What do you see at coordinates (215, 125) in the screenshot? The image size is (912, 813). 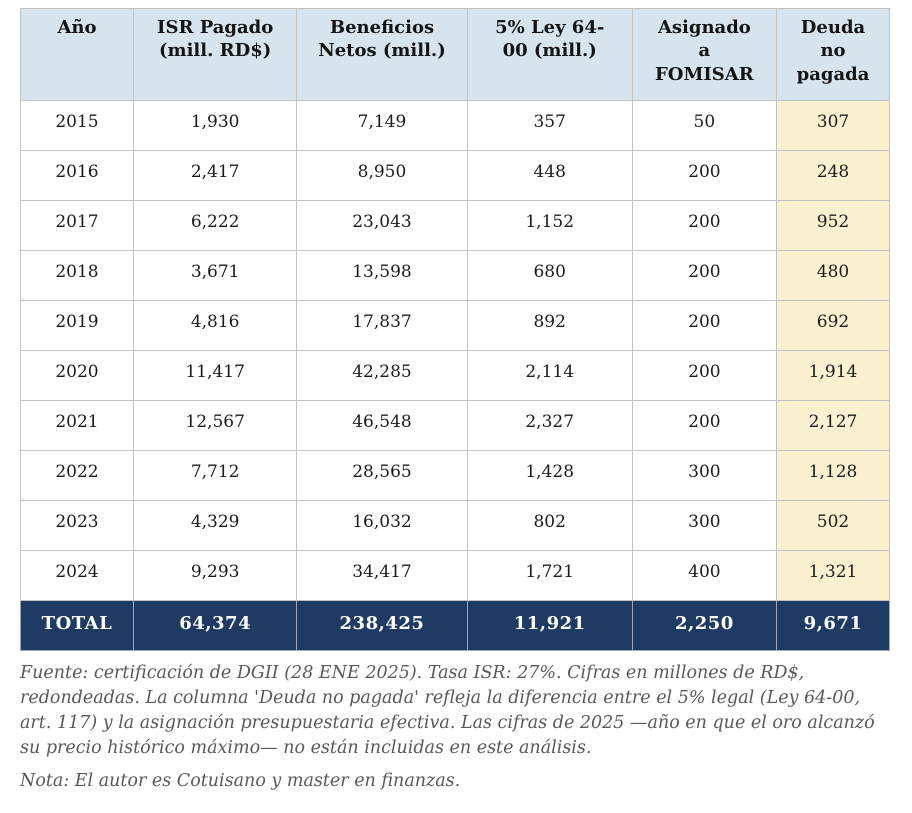 I see `value-cell: 1,930` at bounding box center [215, 125].